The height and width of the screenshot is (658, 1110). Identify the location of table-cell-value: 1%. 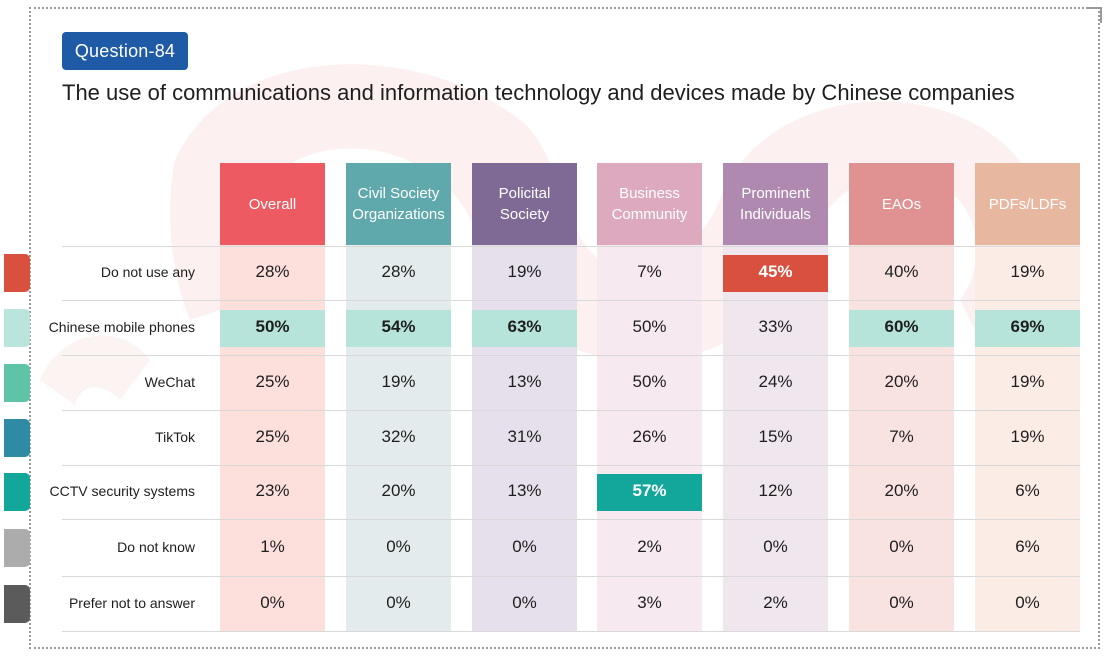
(272, 546).